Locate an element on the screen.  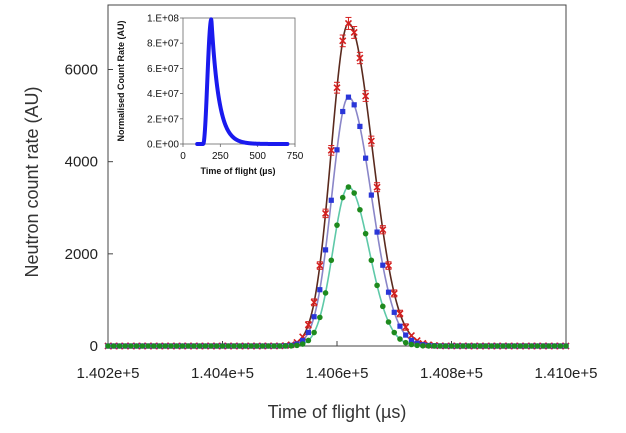
inset-y-tick-label: 2.E+07 is located at coordinates (163, 119).